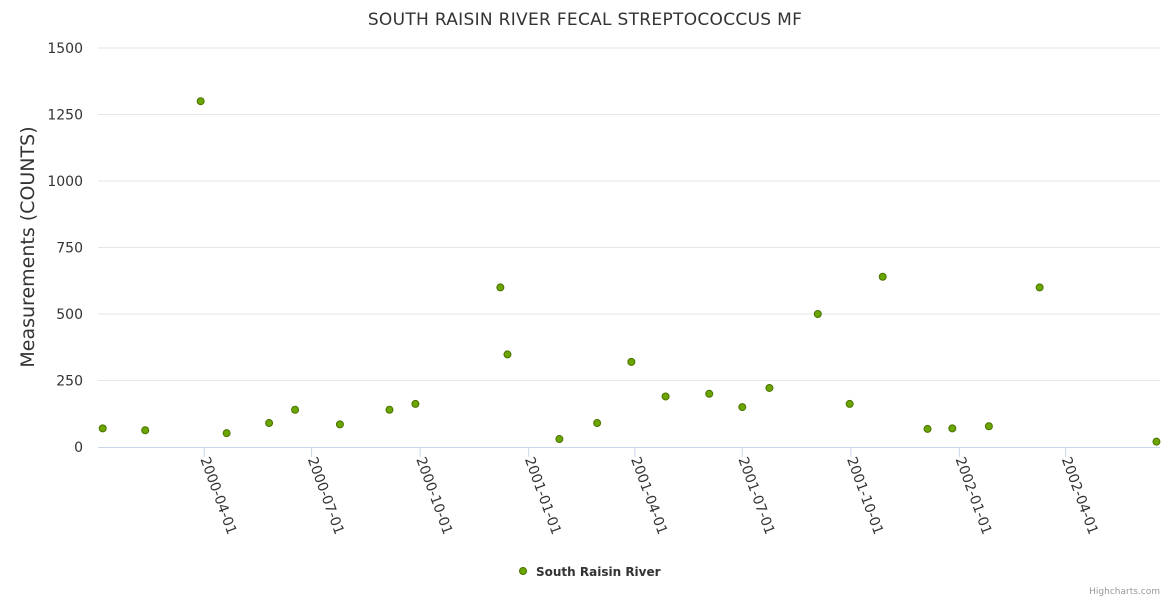 This screenshot has height=600, width=1170. Describe the element at coordinates (1124, 592) in the screenshot. I see `credits-link: Highcharts.com` at that location.